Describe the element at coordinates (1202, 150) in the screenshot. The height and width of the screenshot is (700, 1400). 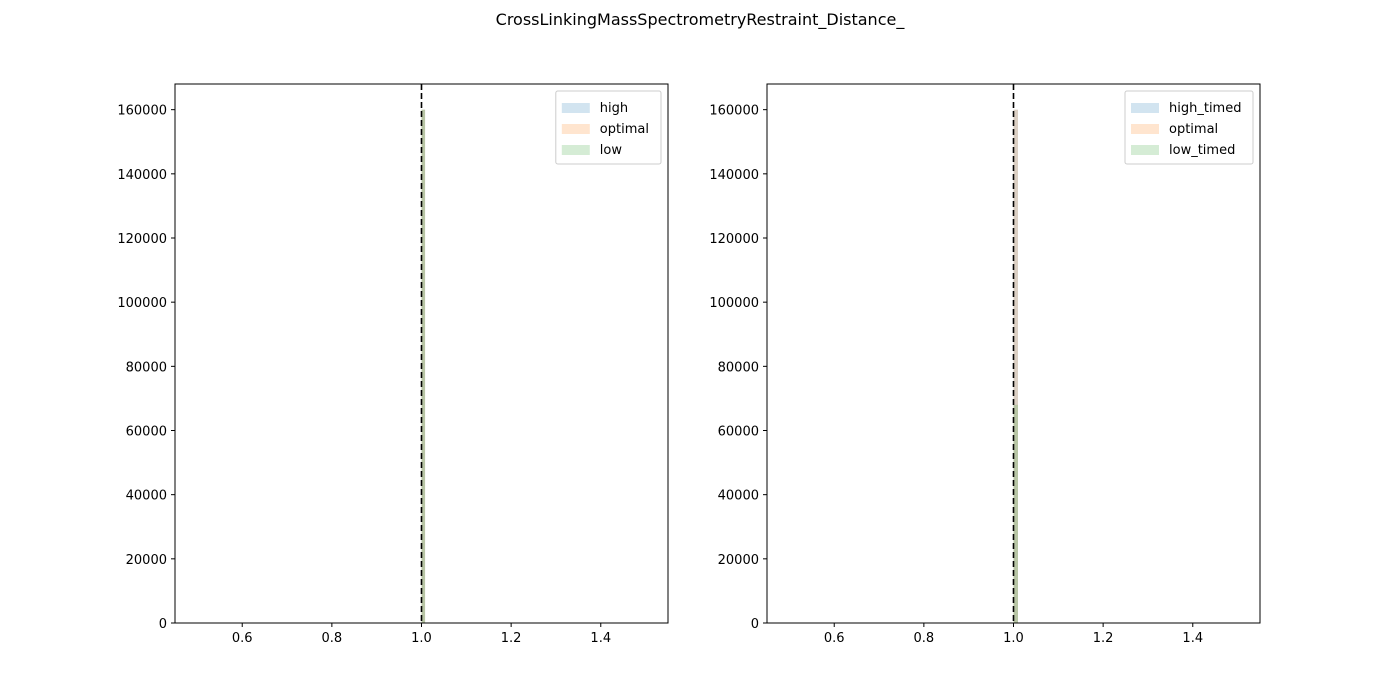
I see `legend-label-low_timed: low_timed` at that location.